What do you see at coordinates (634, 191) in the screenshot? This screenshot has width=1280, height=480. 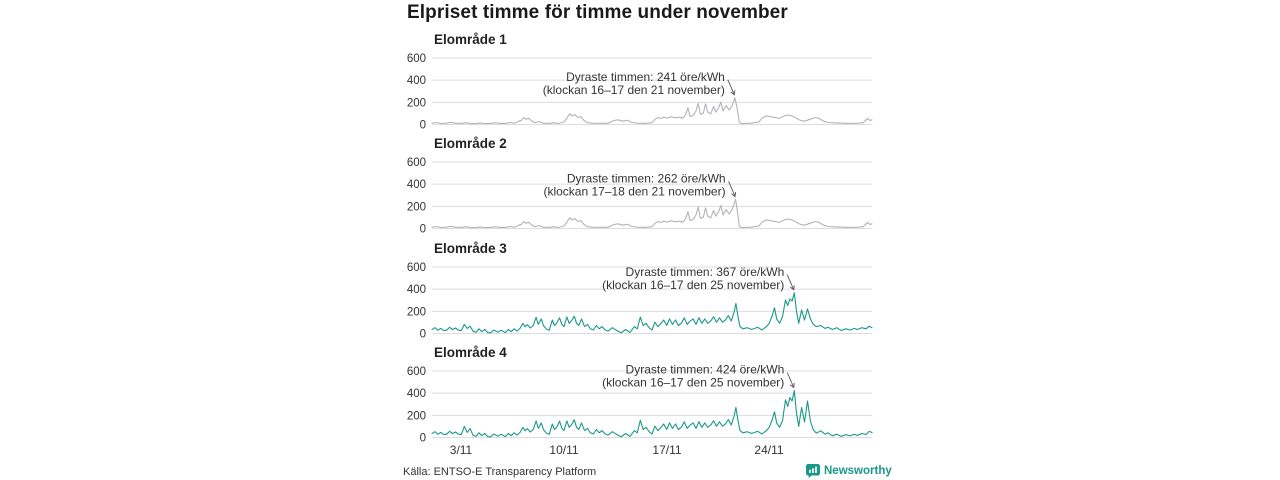 I see `annotation-line2: (klockan 17–18 den 21 november)` at bounding box center [634, 191].